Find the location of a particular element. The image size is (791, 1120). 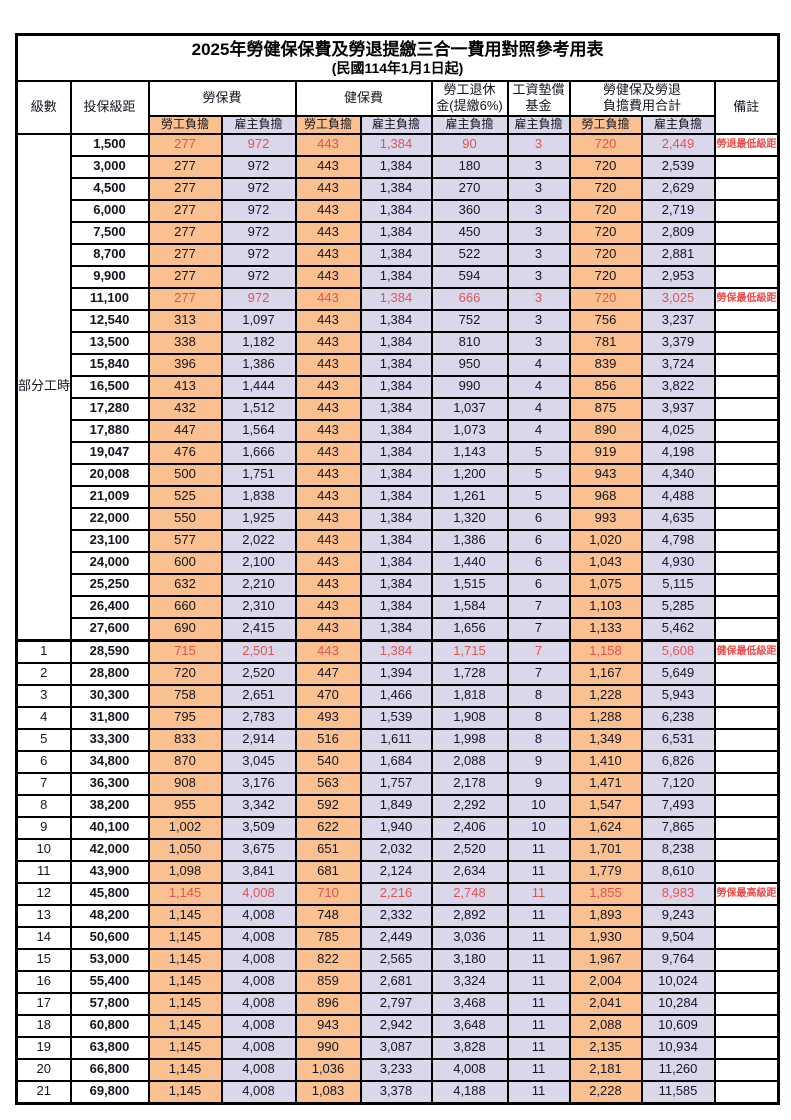

cell-health-employee: 470 is located at coordinates (328, 695).